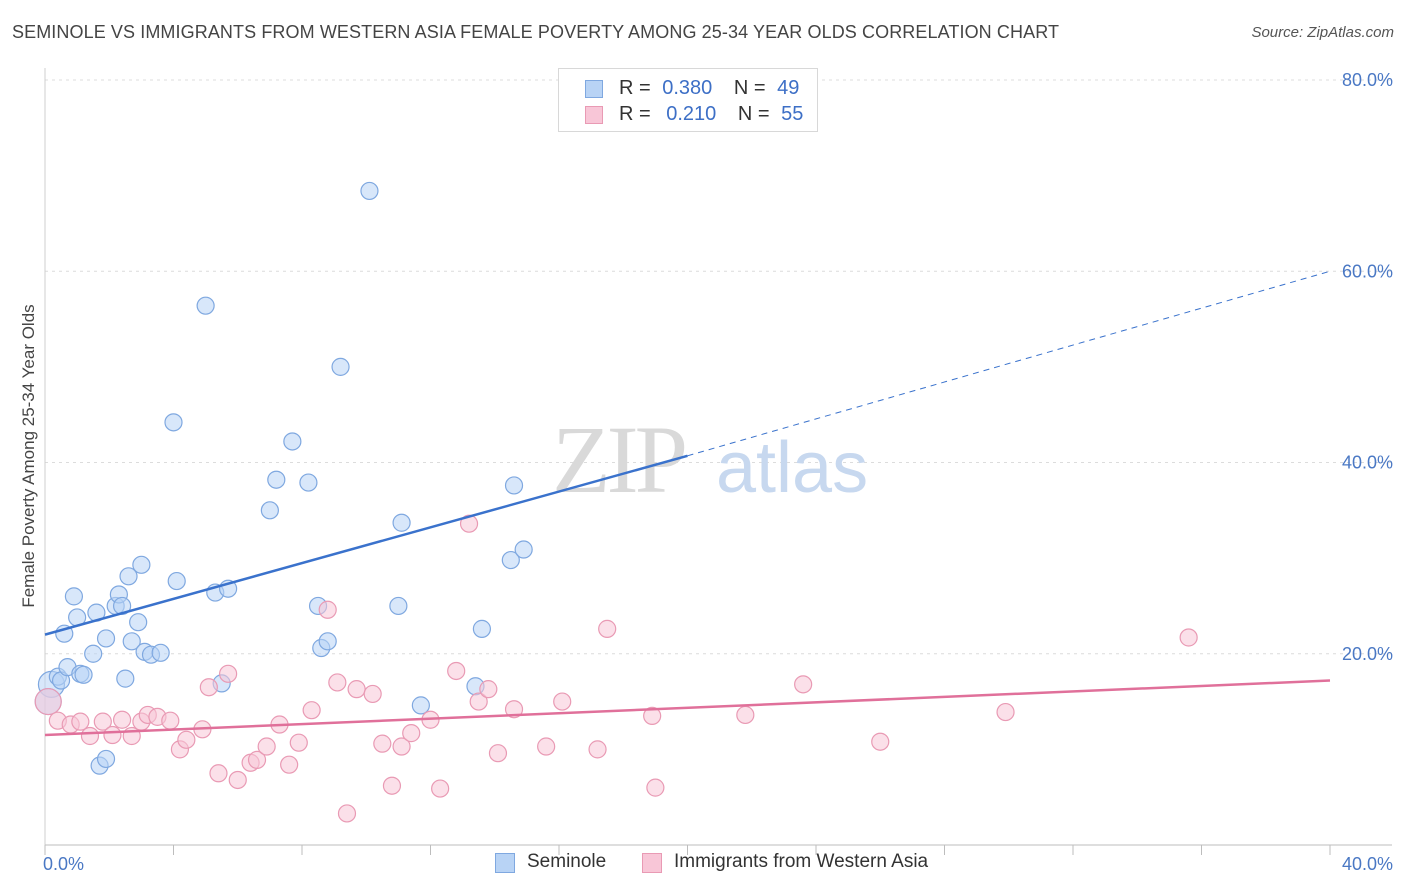  Describe the element at coordinates (594, 115) in the screenshot. I see `legend-swatch-immigrants` at that location.